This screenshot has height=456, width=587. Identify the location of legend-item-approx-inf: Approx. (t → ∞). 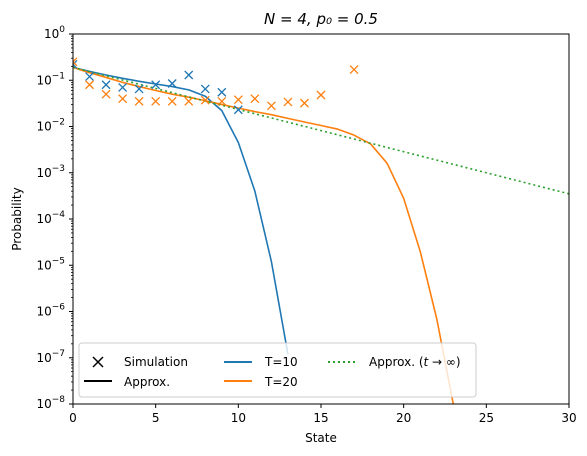
(394, 362).